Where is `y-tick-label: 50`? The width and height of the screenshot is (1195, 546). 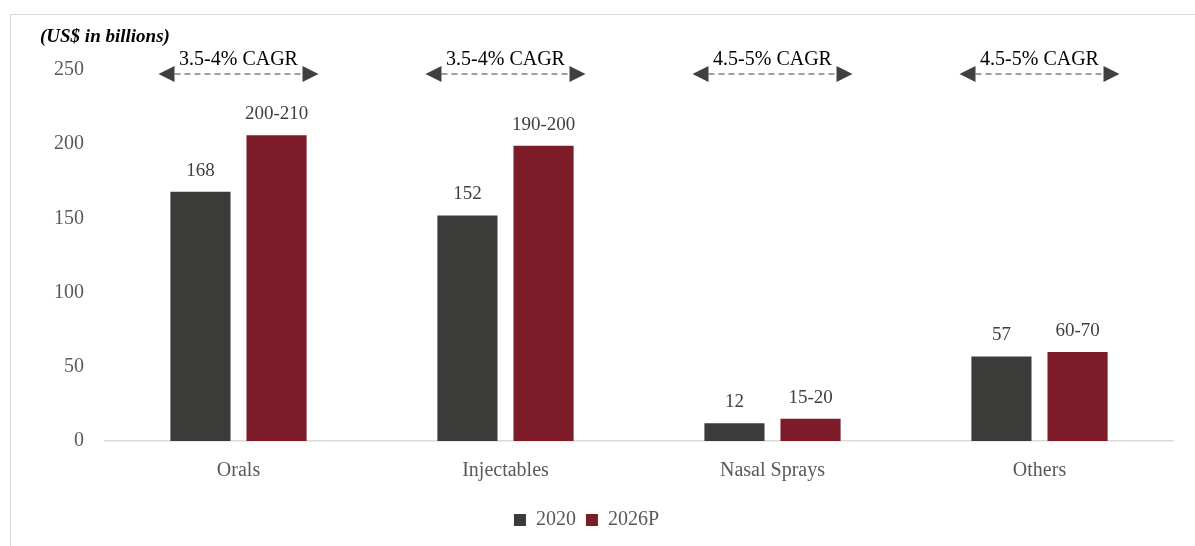
y-tick-label: 50 is located at coordinates (74, 365).